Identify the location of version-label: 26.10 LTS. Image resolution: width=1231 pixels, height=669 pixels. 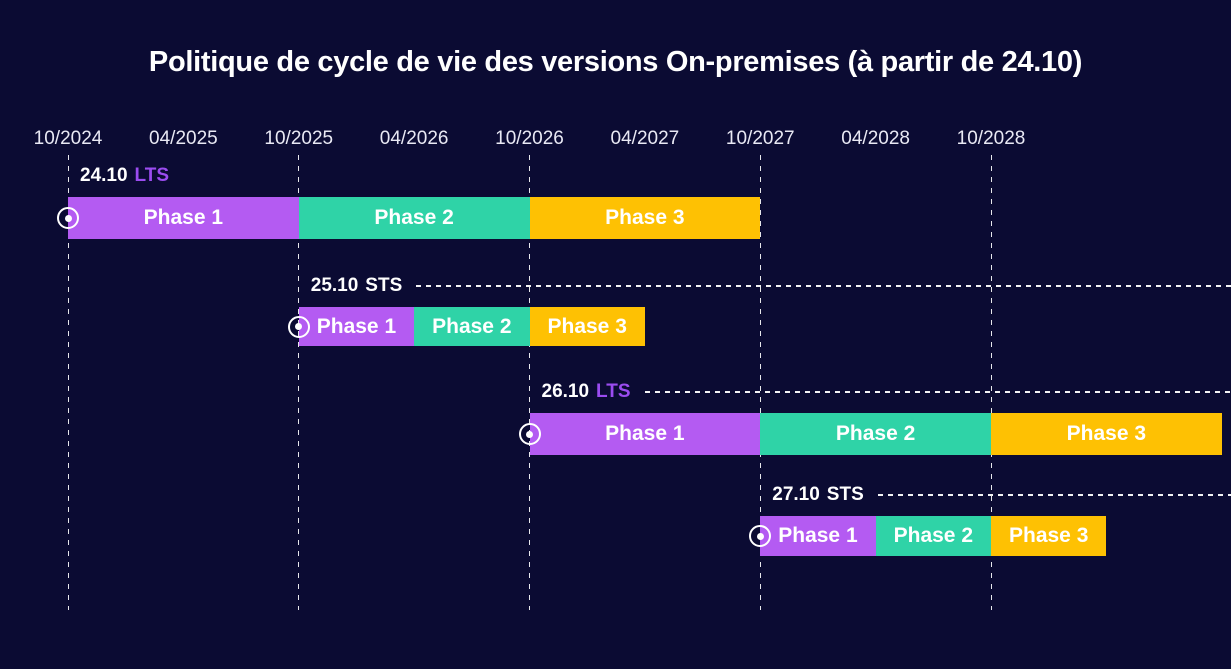
(886, 392).